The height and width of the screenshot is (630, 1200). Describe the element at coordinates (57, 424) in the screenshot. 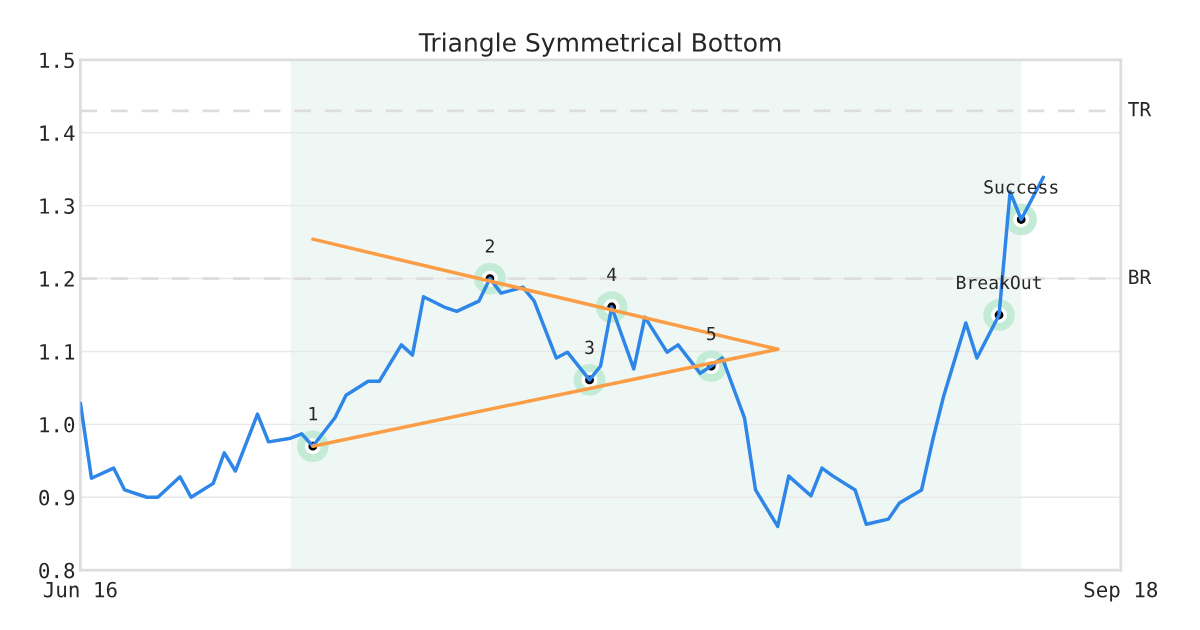

I see `y-tick-label: 1.0` at that location.